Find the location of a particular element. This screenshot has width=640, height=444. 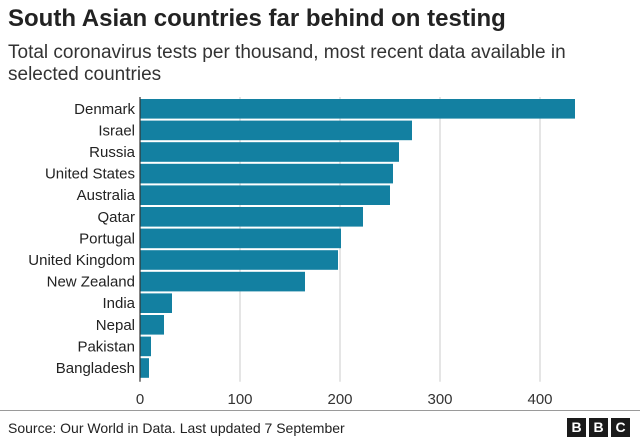

bar-denmark is located at coordinates (357, 109).